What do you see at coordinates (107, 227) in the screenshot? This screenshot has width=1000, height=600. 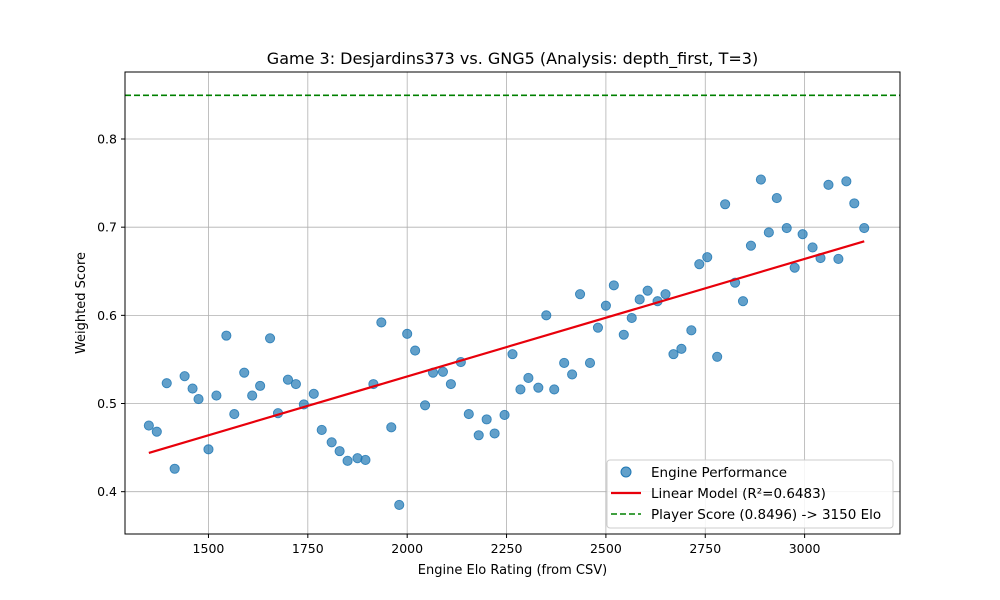 I see `y-tick-label: 0.7` at bounding box center [107, 227].